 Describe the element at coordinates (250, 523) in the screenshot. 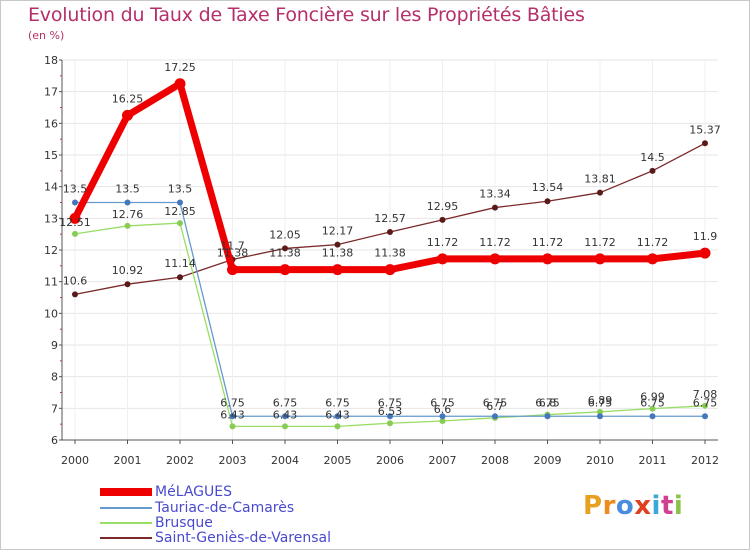

I see `legend-item-brusque: Brusque` at that location.